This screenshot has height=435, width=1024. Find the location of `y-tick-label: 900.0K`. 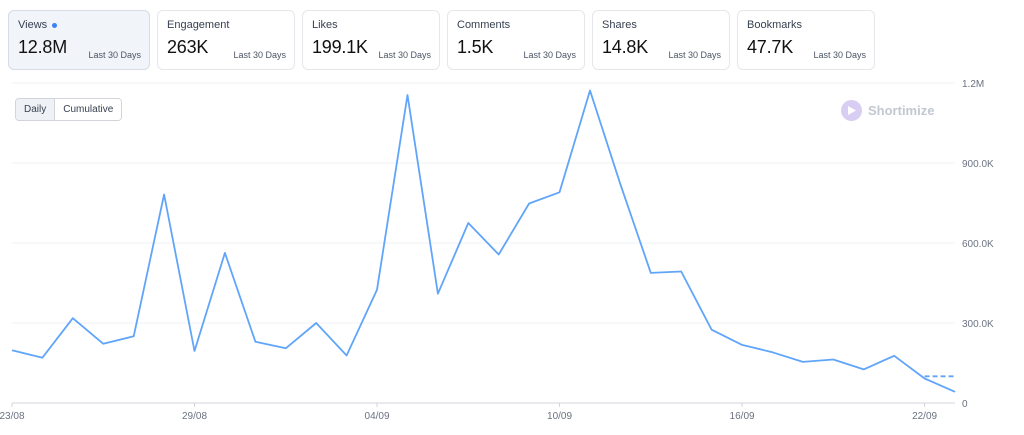

y-tick-label: 900.0K is located at coordinates (978, 164).